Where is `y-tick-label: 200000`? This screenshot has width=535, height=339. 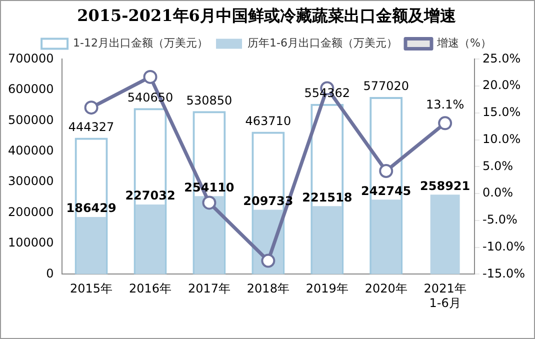
y-tick-label: 200000 is located at coordinates (31, 211).